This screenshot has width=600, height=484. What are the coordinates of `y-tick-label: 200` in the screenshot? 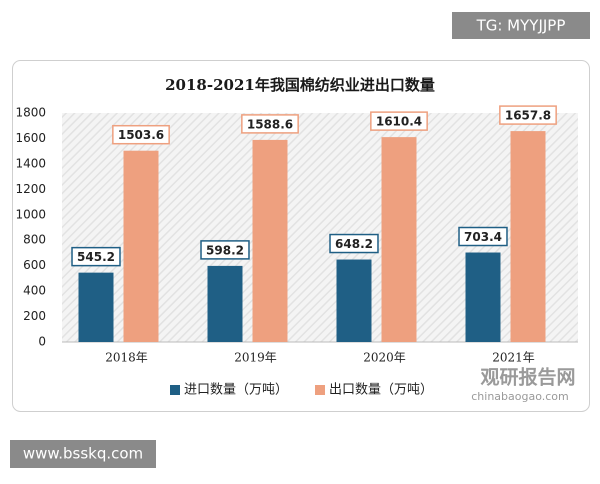 It's located at (34, 316).